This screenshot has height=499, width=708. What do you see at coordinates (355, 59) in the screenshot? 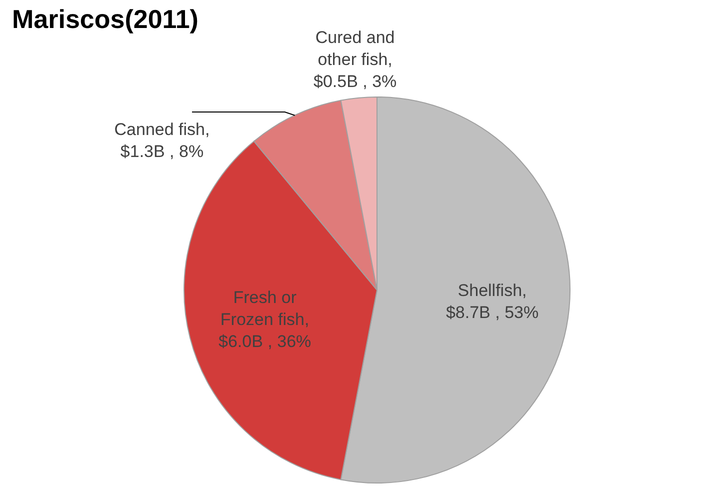
I see `slice-label: Cured and other fish, $0.5B , 3%` at bounding box center [355, 59].